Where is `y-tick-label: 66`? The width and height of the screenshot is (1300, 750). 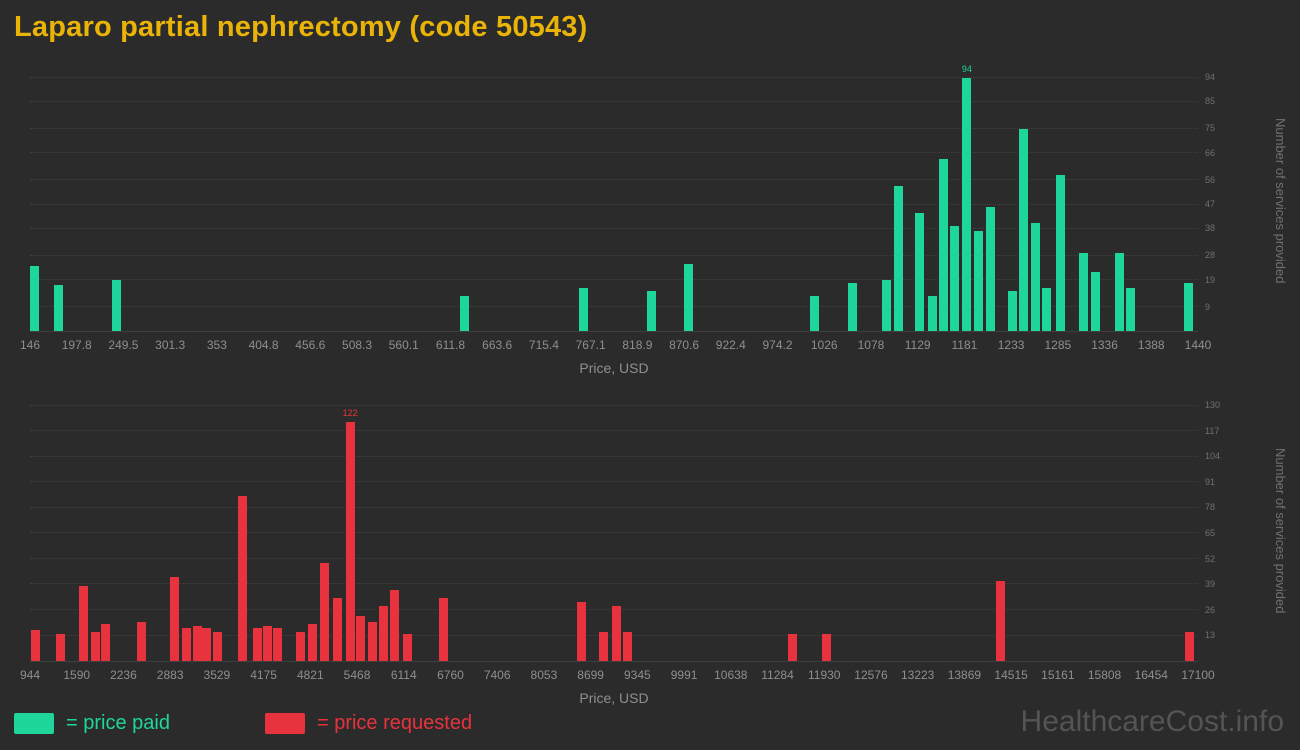 y-tick-label: 66 is located at coordinates (1210, 152).